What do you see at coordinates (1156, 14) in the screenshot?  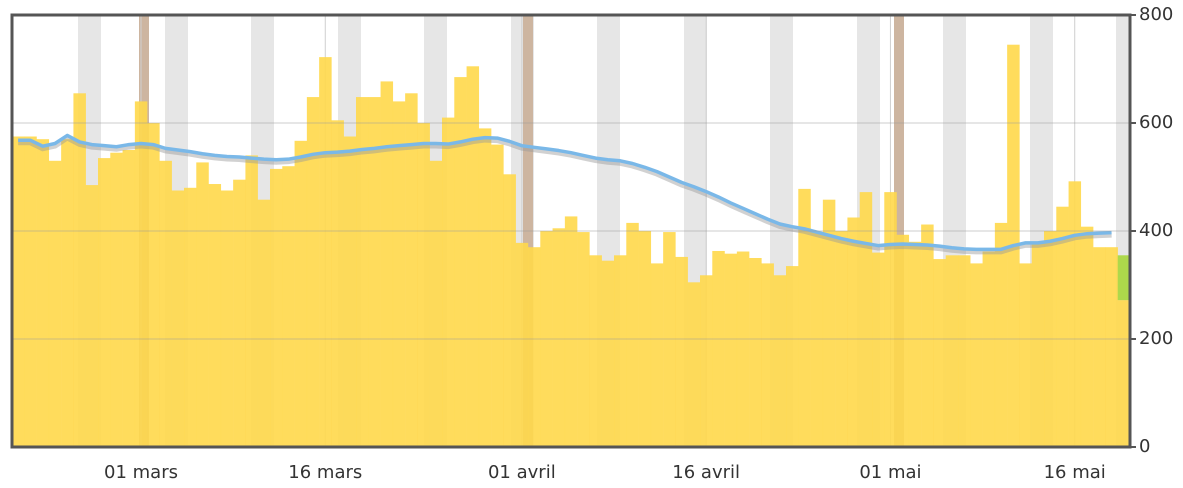 I see `y-tick-label: 800` at bounding box center [1156, 14].